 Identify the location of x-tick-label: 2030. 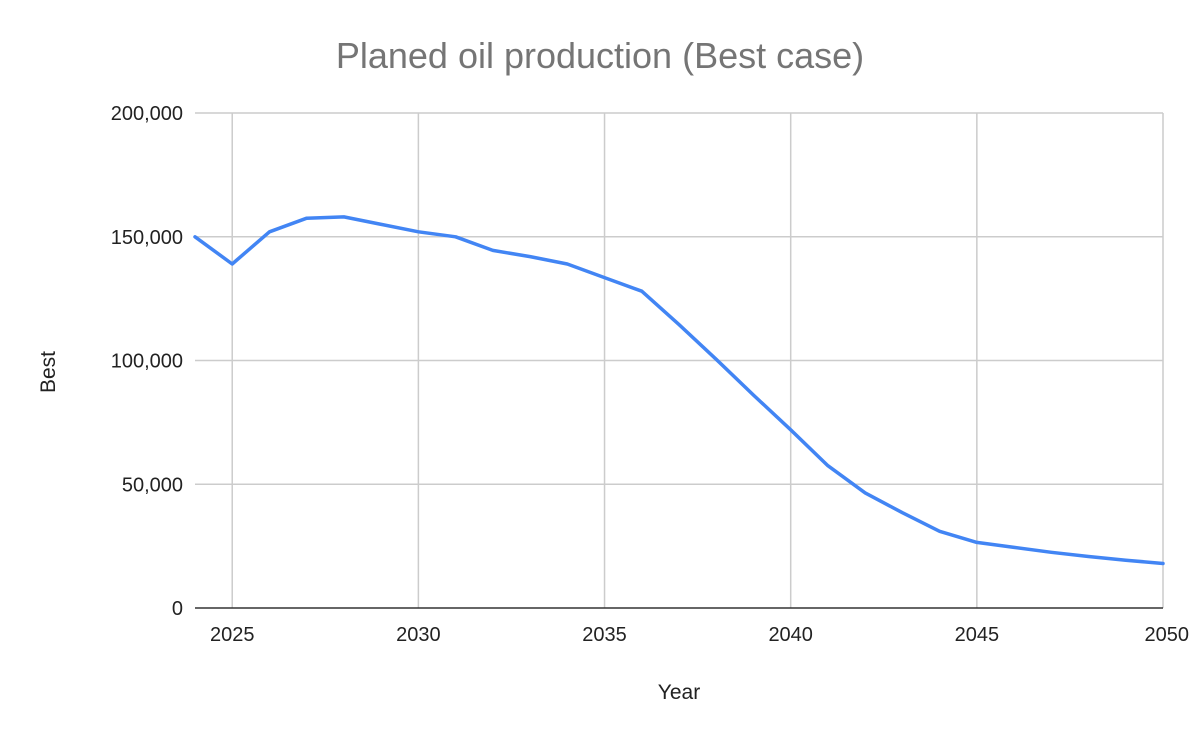
(418, 635).